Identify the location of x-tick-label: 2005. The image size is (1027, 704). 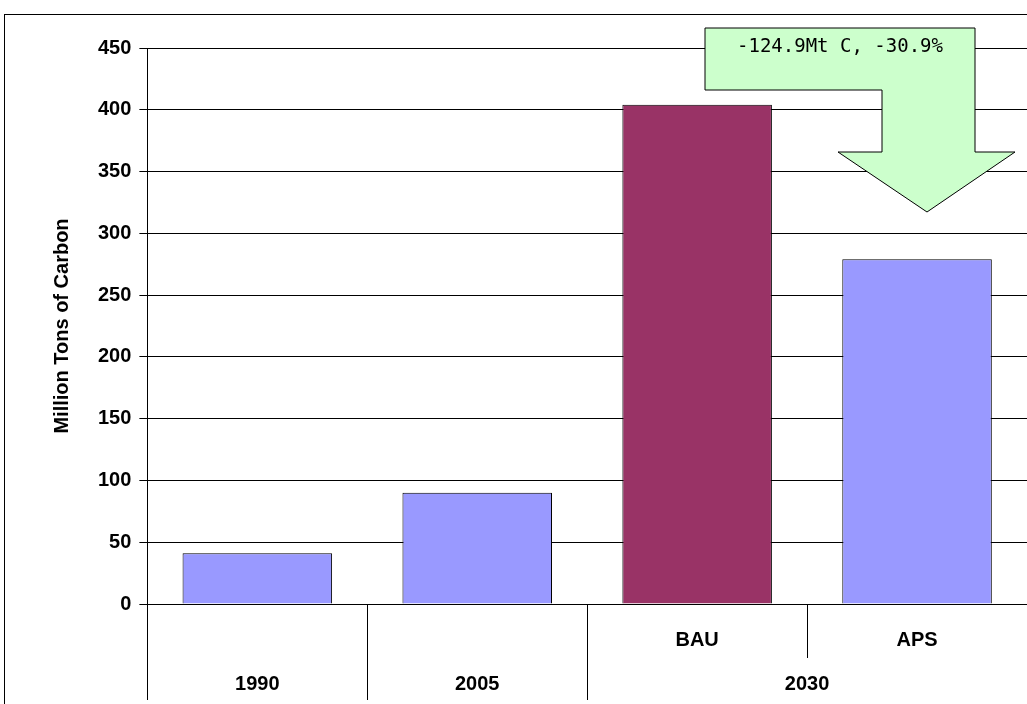
(477, 682).